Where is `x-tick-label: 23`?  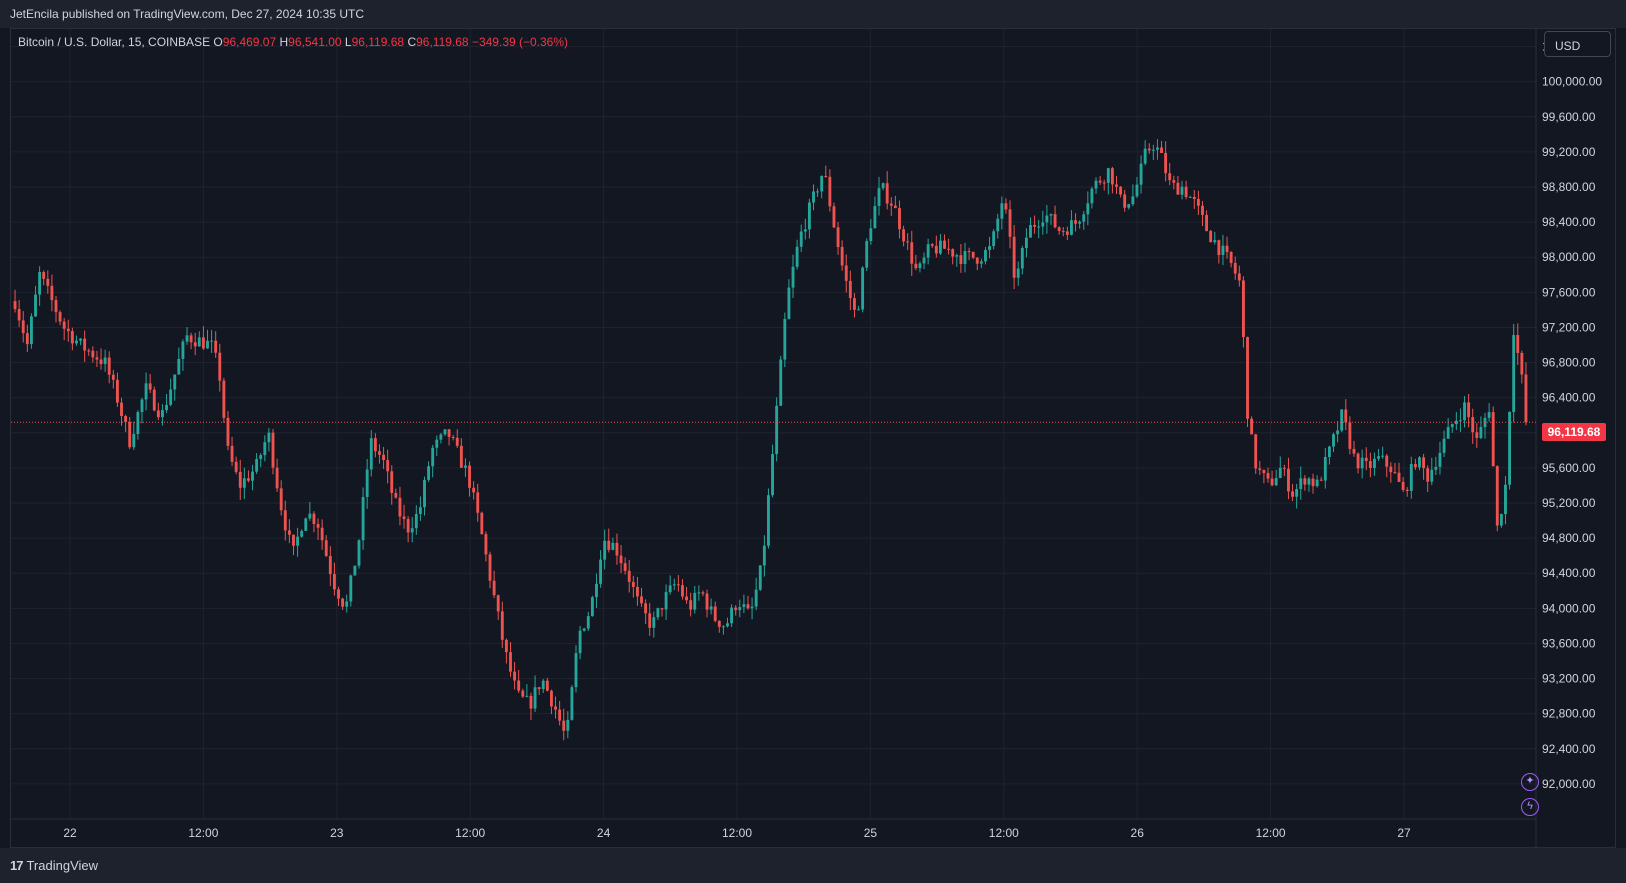
x-tick-label: 23 is located at coordinates (337, 833).